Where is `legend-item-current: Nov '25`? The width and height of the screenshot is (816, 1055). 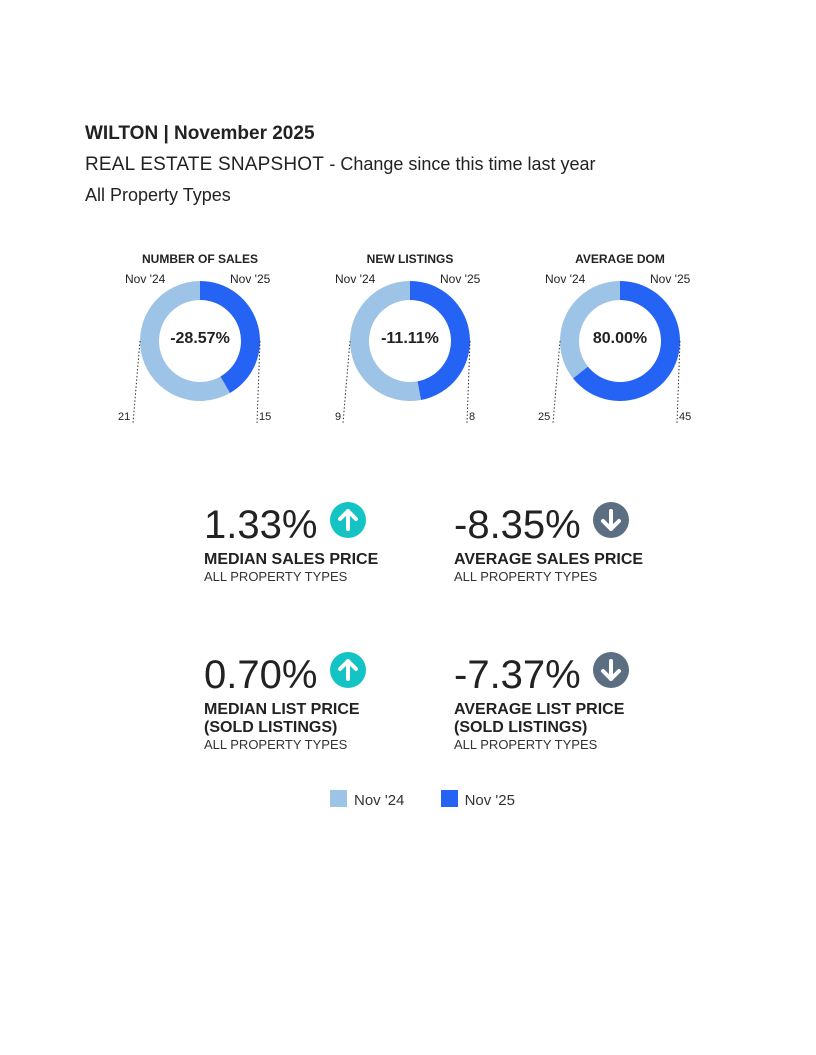
legend-item-current: Nov '25 is located at coordinates (477, 799).